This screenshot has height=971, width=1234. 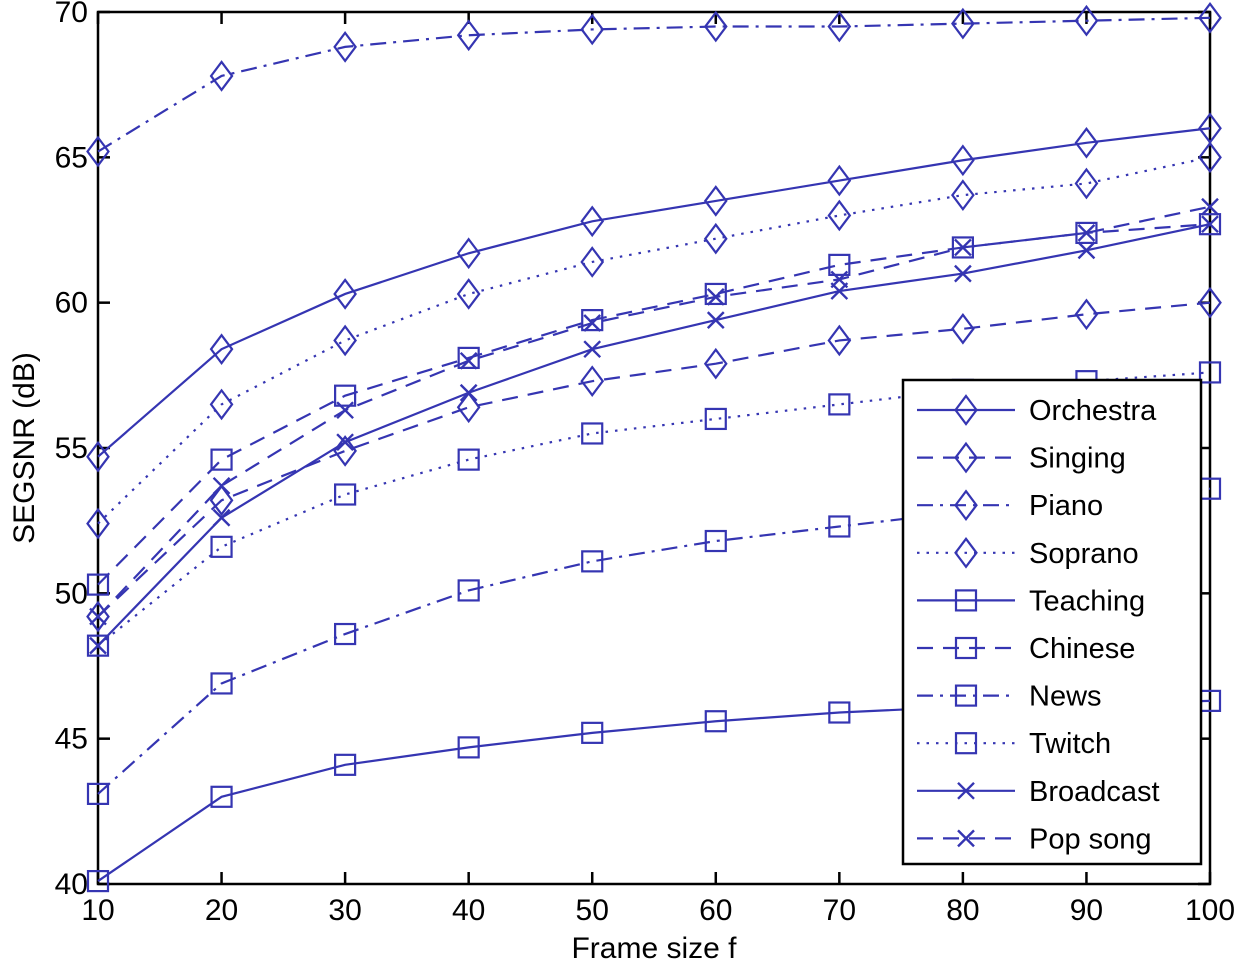 What do you see at coordinates (71, 448) in the screenshot?
I see `y-tick-label: 55` at bounding box center [71, 448].